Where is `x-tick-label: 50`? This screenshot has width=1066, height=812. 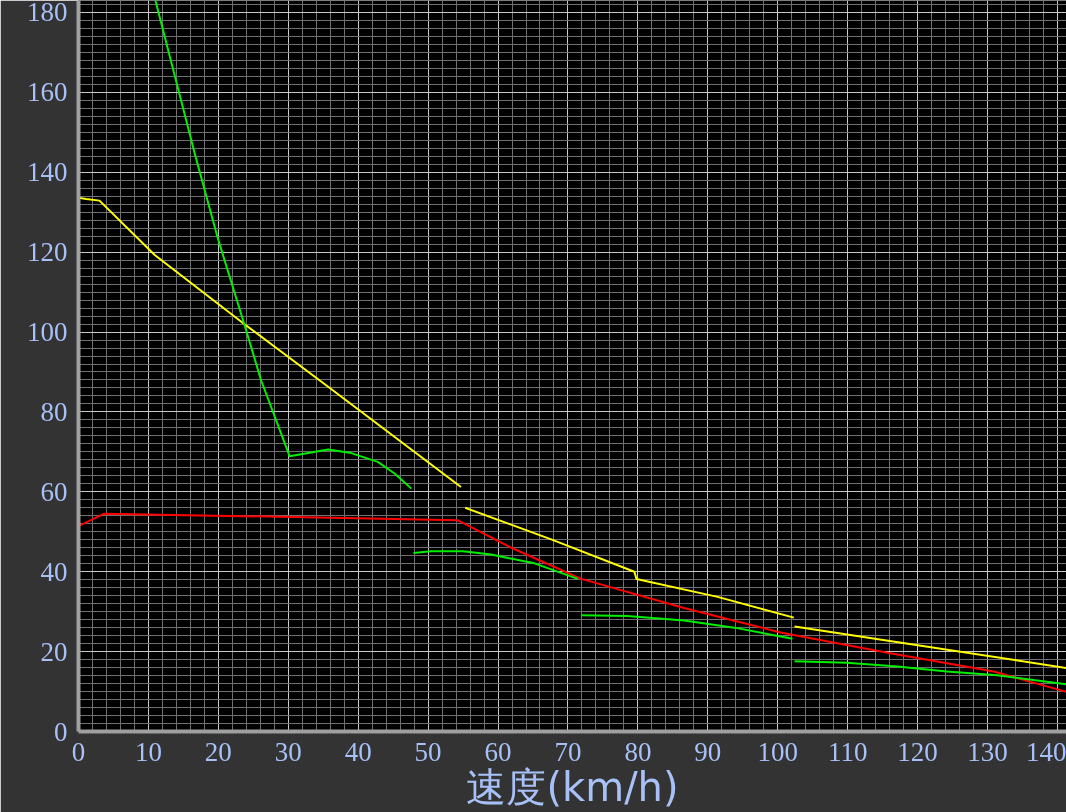
x-tick-label: 50 is located at coordinates (428, 751).